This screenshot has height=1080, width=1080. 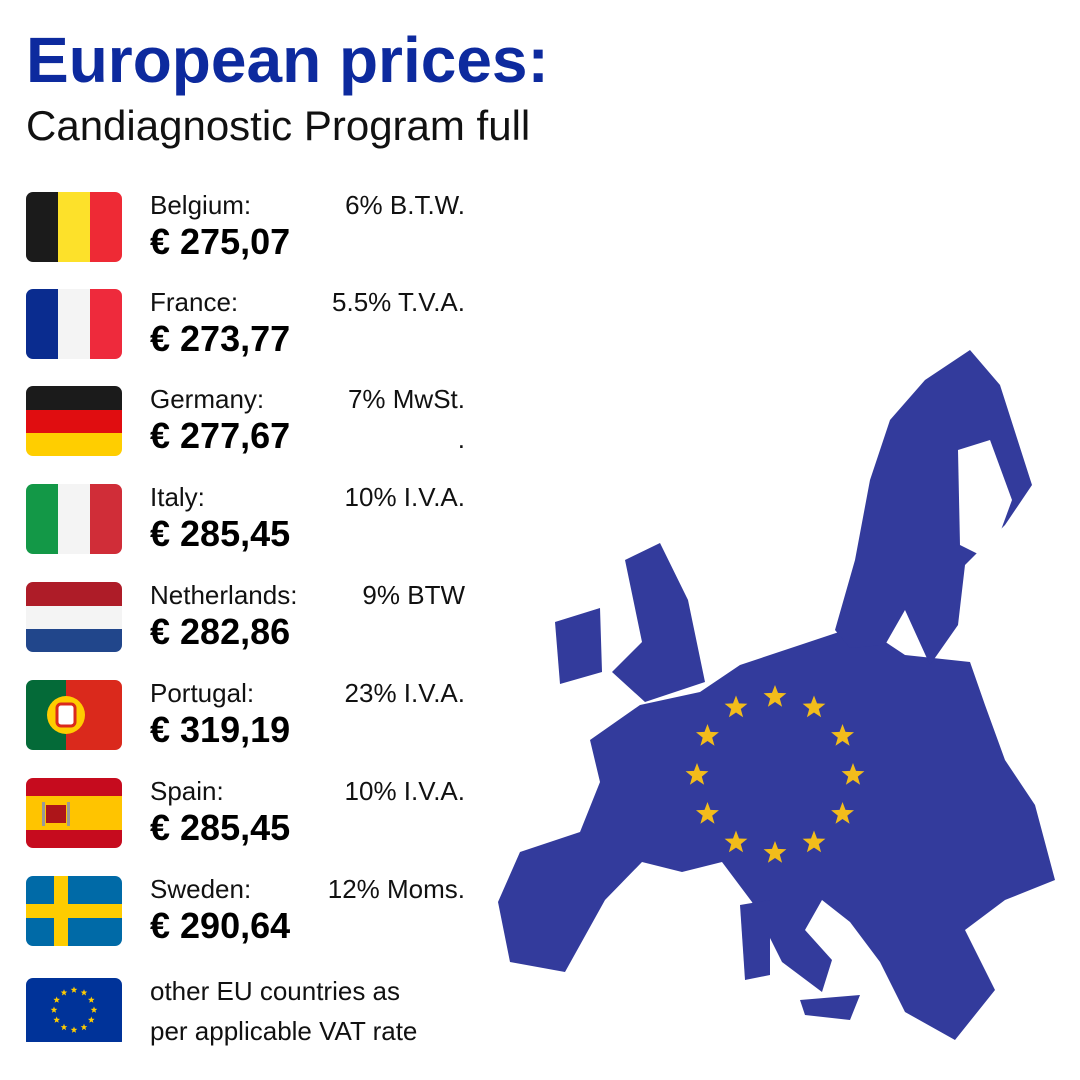 What do you see at coordinates (775, 774) in the screenshot?
I see `eu-stars` at bounding box center [775, 774].